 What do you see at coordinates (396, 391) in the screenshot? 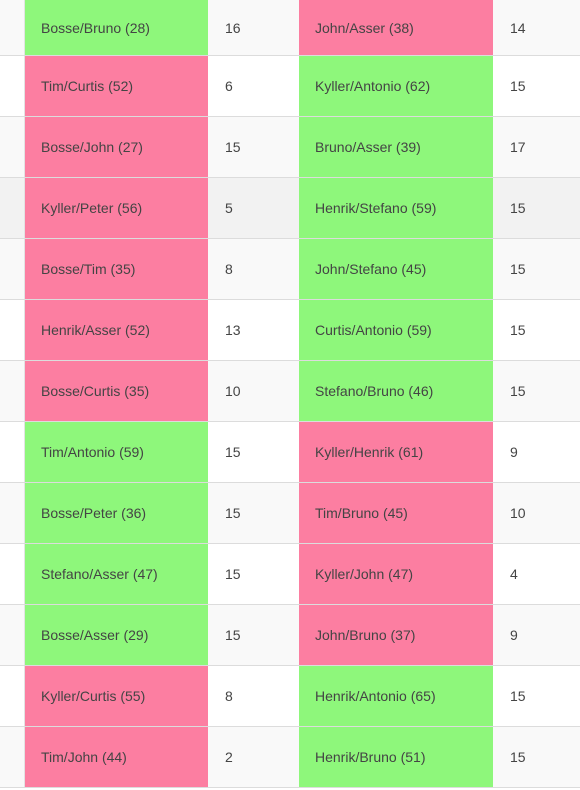
I see `team-b-name: Stefano/Bruno (46)` at bounding box center [396, 391].